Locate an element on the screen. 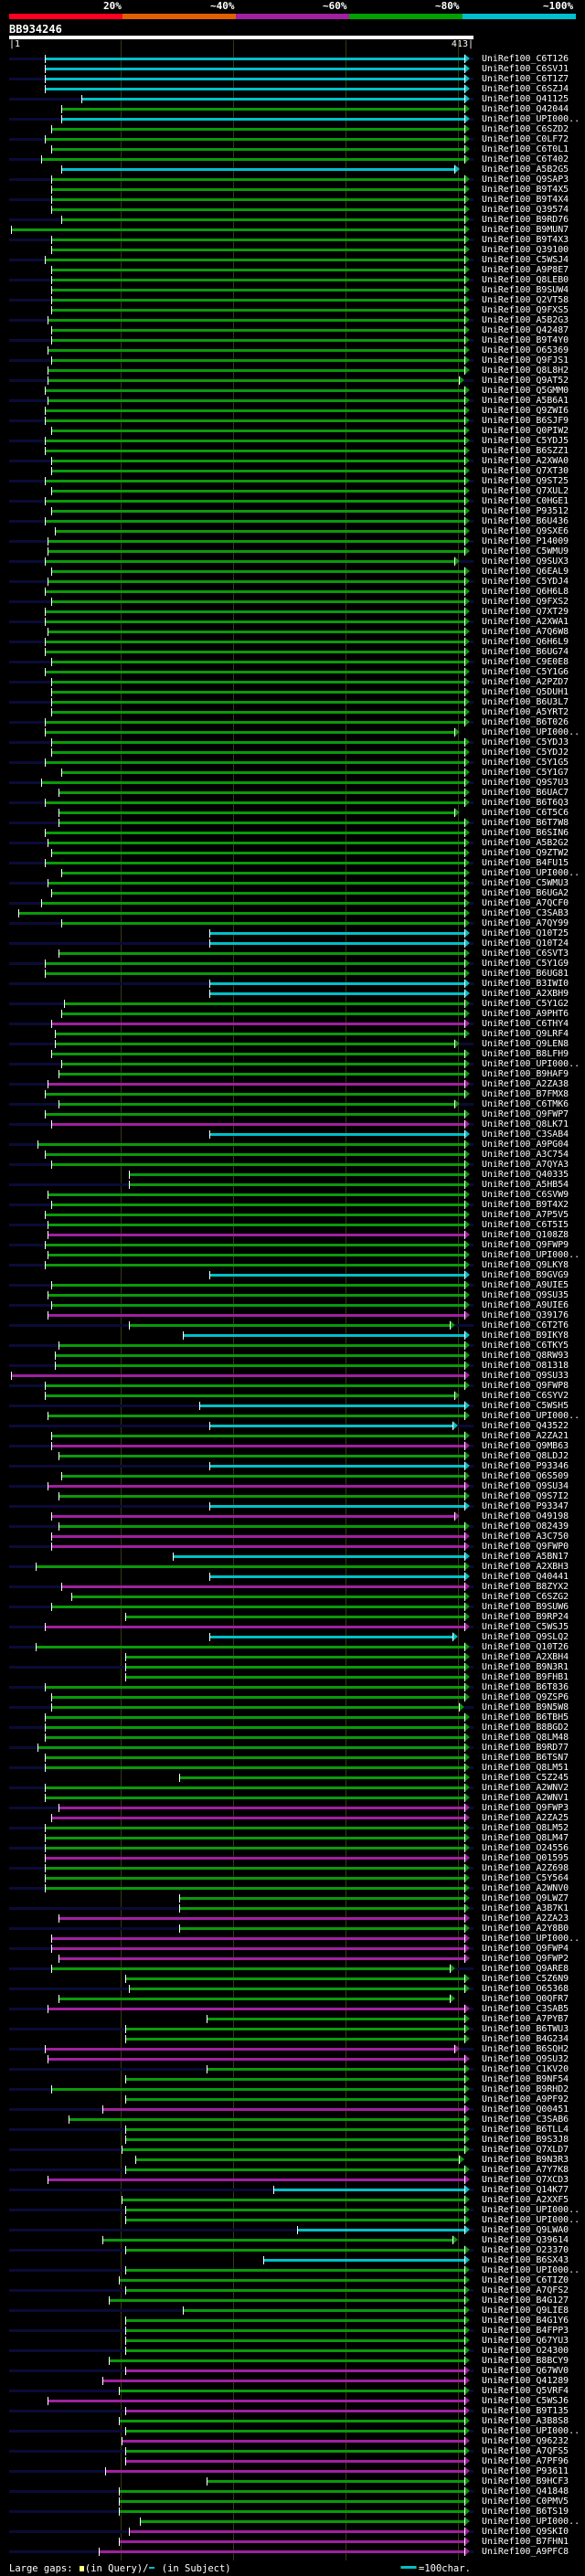  hit-label: UniRef100_Q9FWP7 is located at coordinates (525, 1114).